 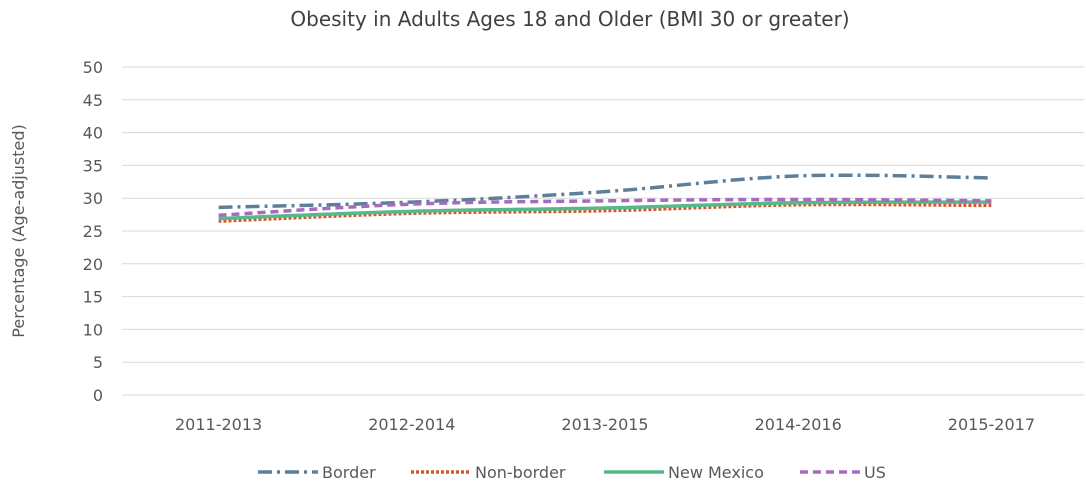 I want to click on y-tick-label: 45, so click(x=93, y=100).